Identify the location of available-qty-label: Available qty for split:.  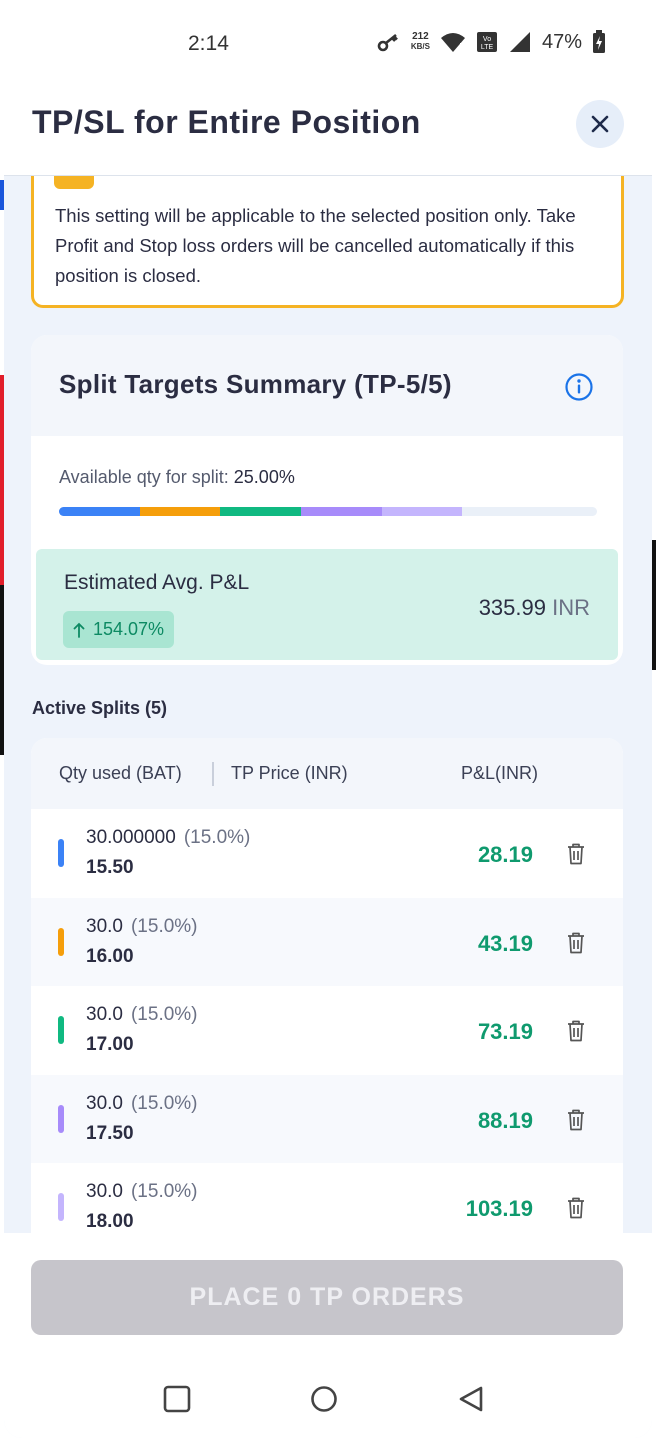
(144, 477).